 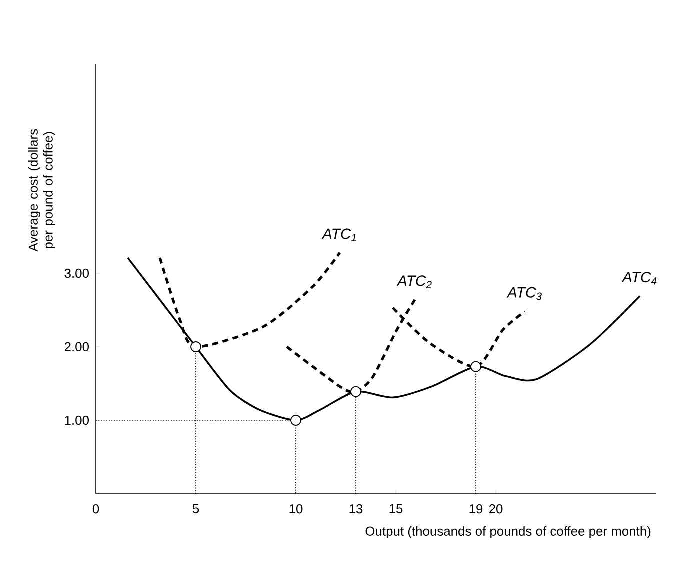 I want to click on x-tick-label: 20, so click(x=496, y=509).